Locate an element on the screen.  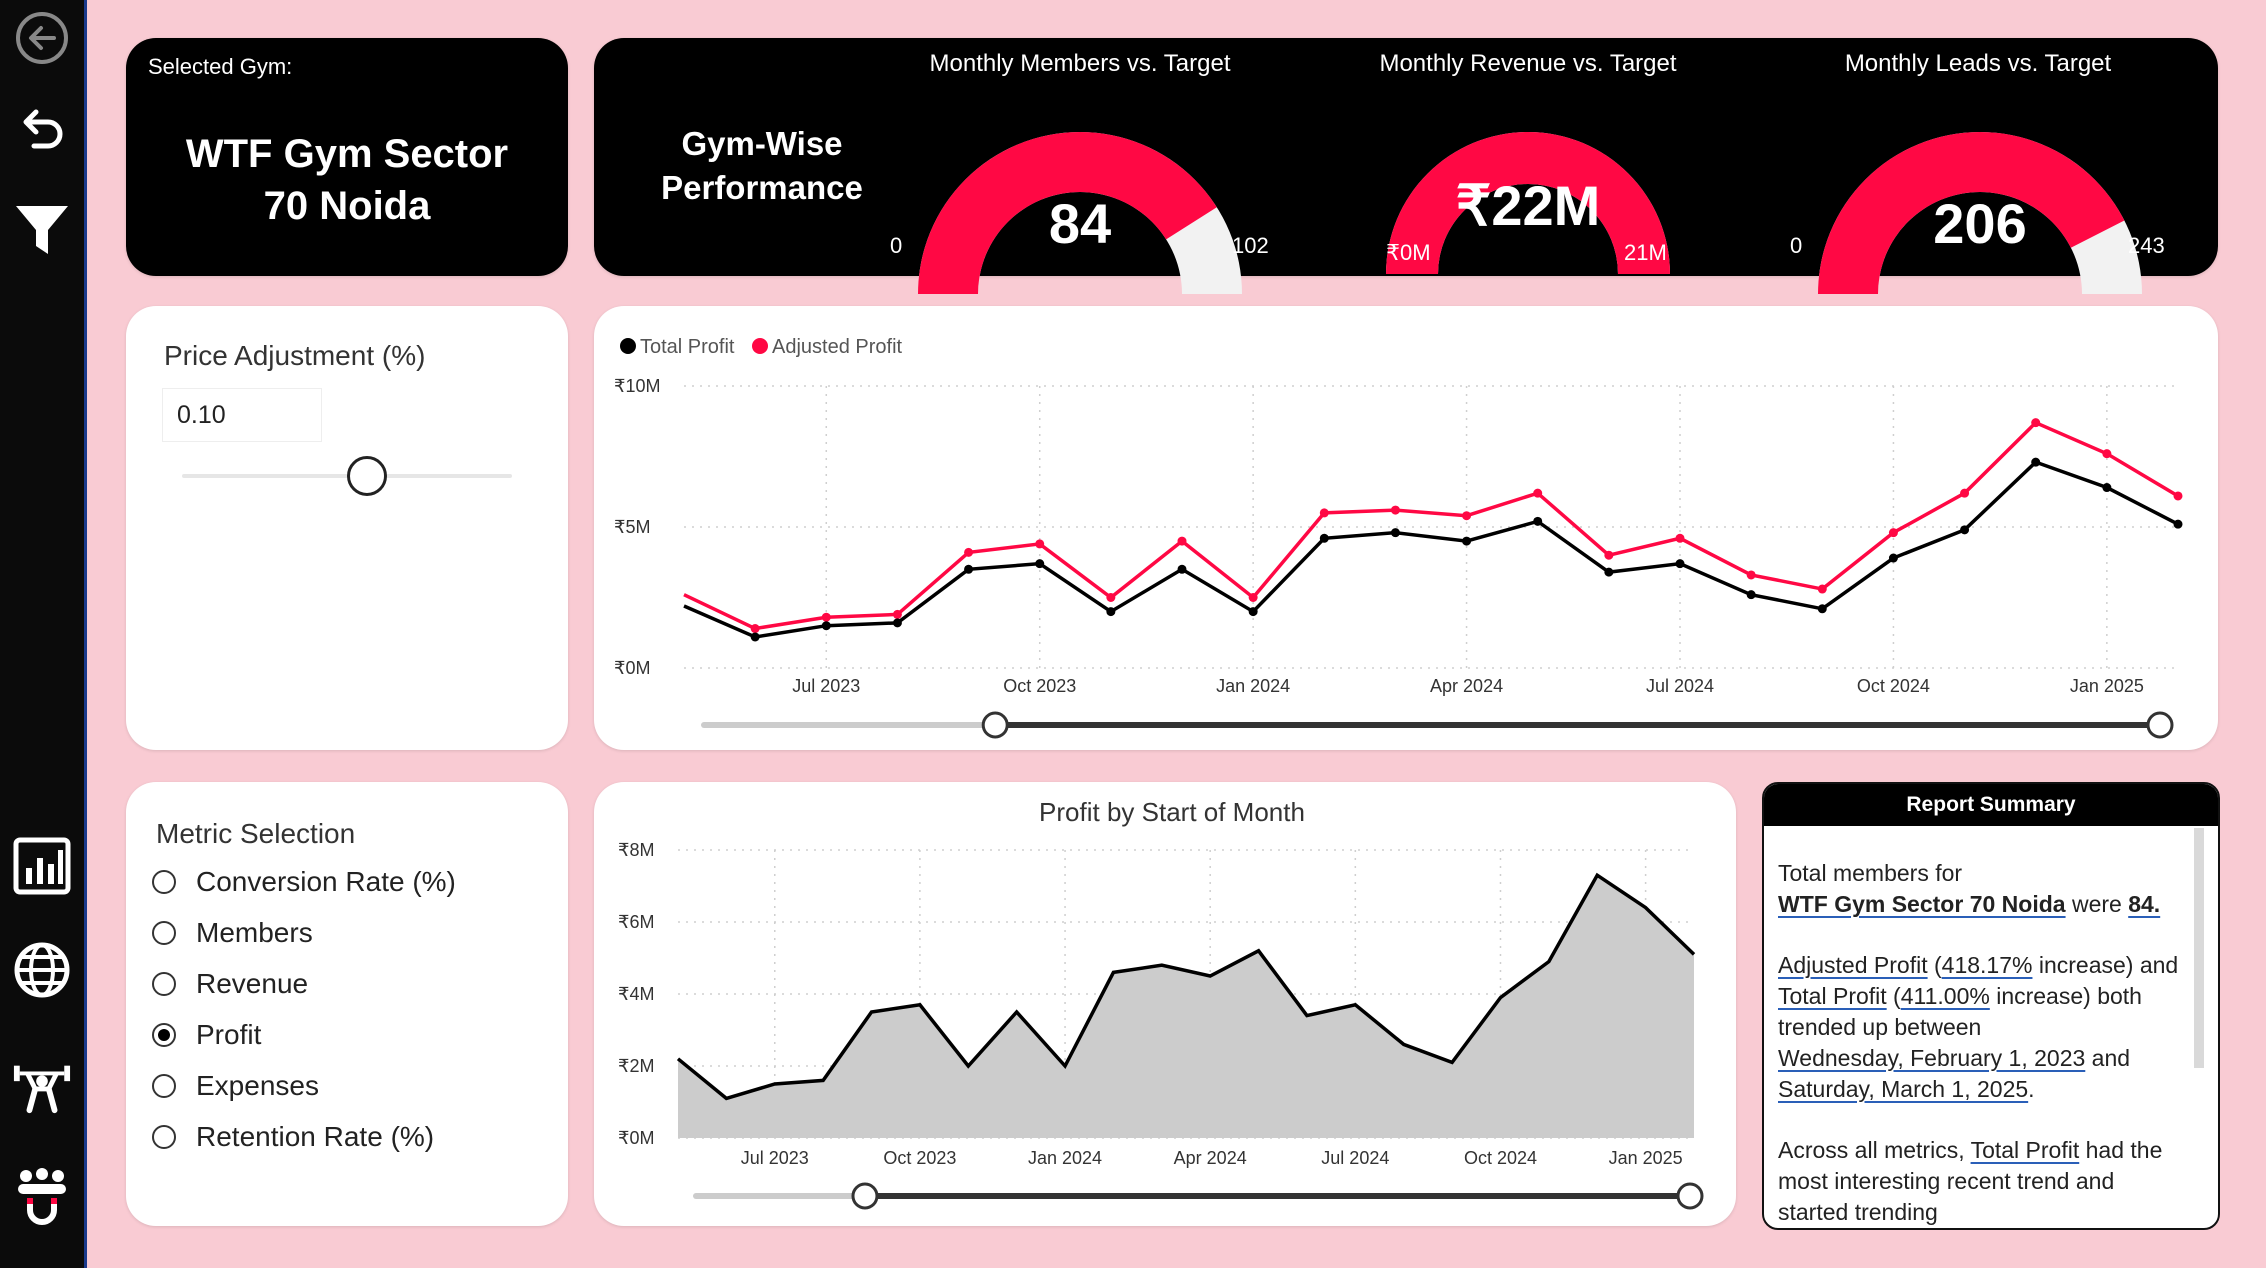
weightlifter-icon is located at coordinates (42, 1086).